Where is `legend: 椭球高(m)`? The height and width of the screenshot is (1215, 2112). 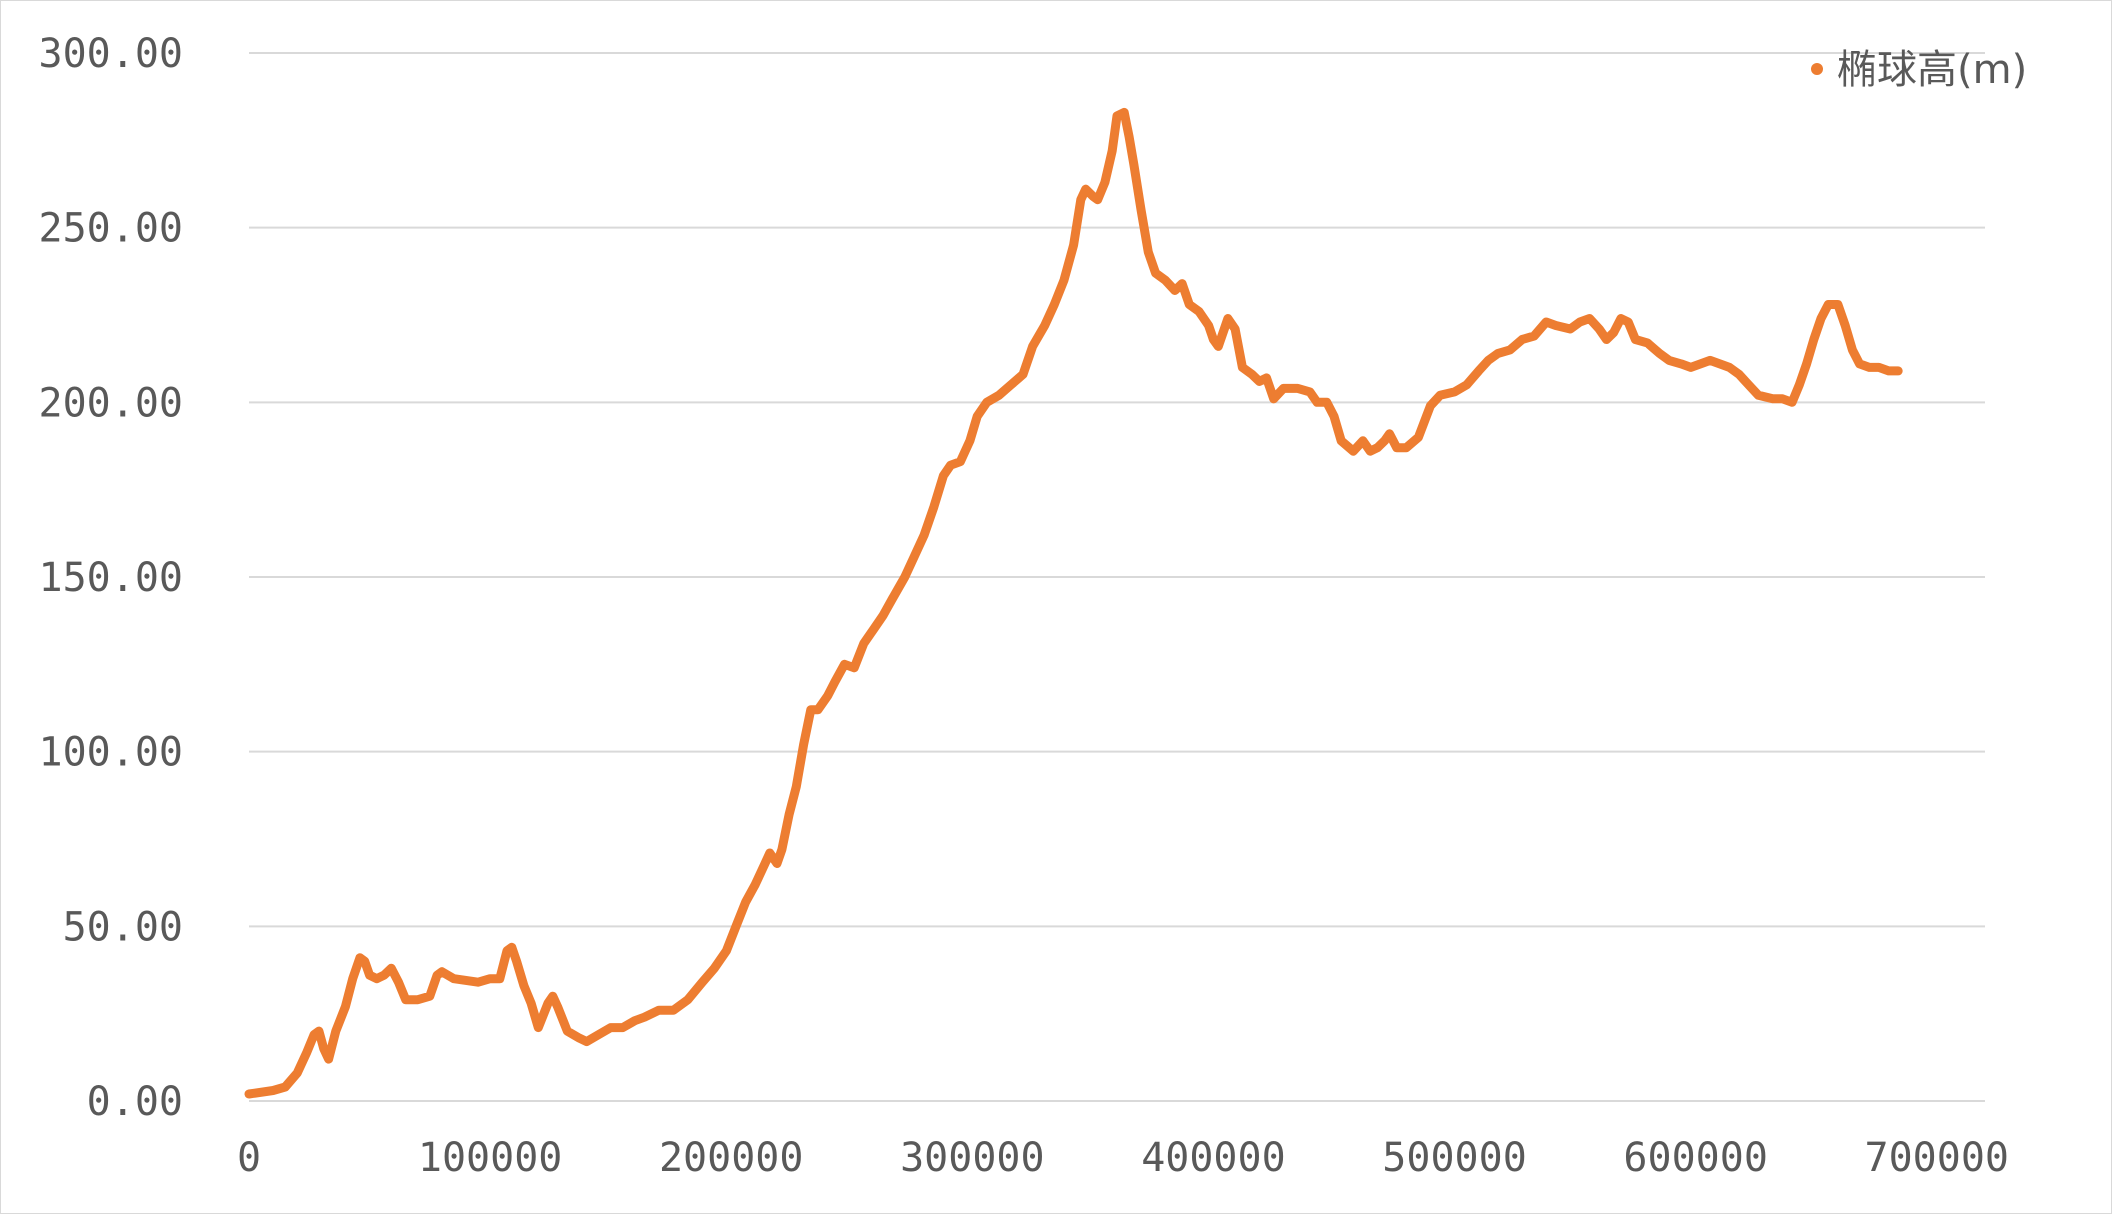
legend: 椭球高(m) is located at coordinates (1919, 70).